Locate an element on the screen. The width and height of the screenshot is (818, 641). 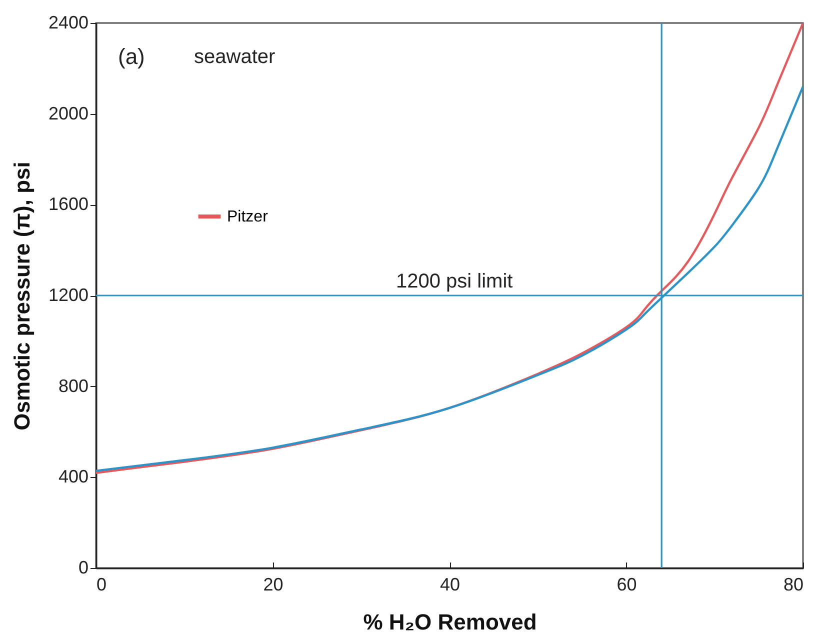
y-tick-label: 1600 is located at coordinates (68, 204).